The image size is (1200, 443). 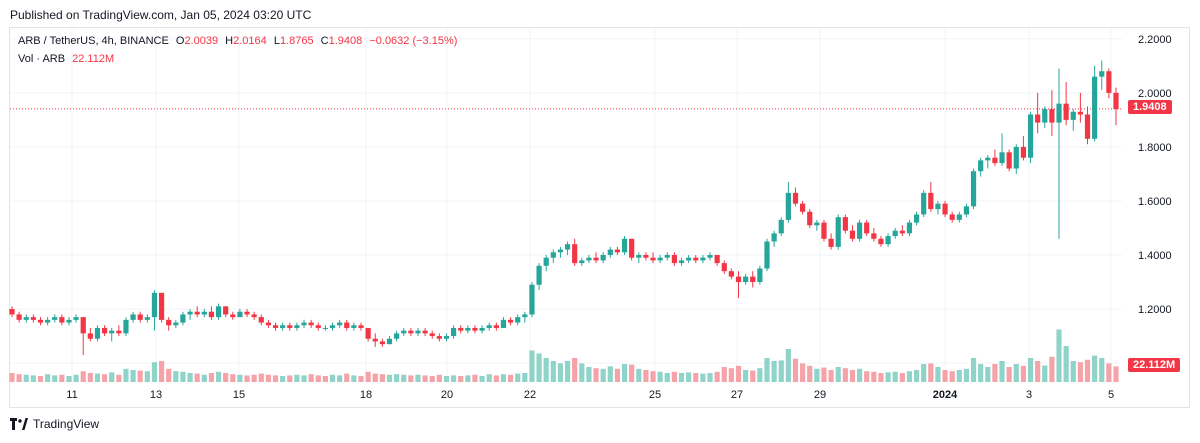 I want to click on x-tick-label: 25, so click(x=655, y=395).